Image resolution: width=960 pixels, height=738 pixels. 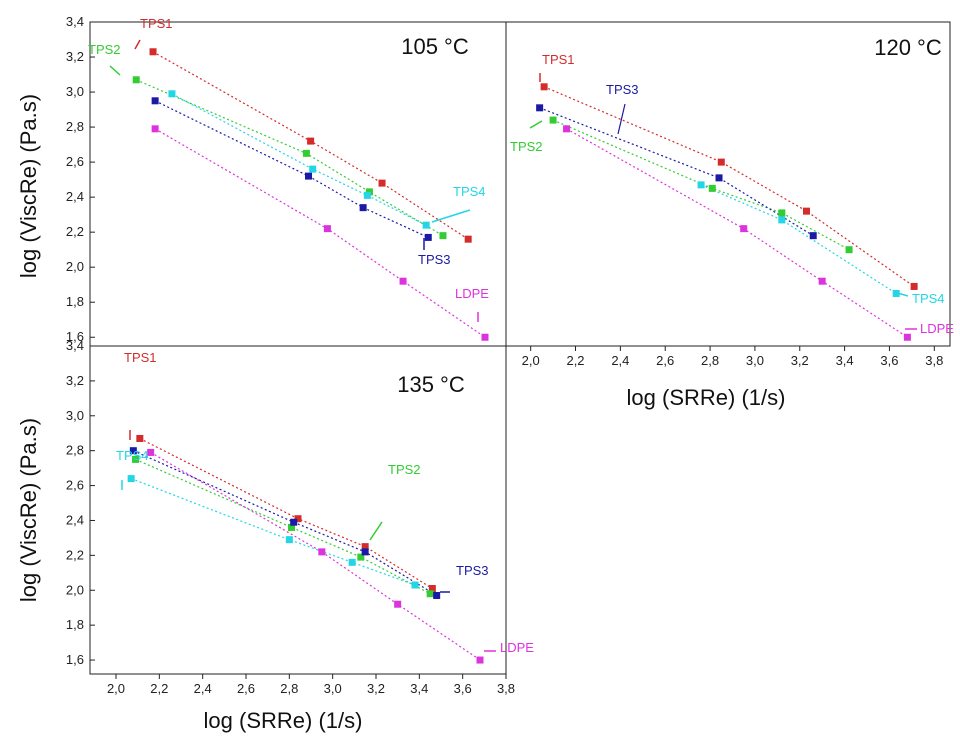 What do you see at coordinates (845, 360) in the screenshot?
I see `x-tick-label: 3,4` at bounding box center [845, 360].